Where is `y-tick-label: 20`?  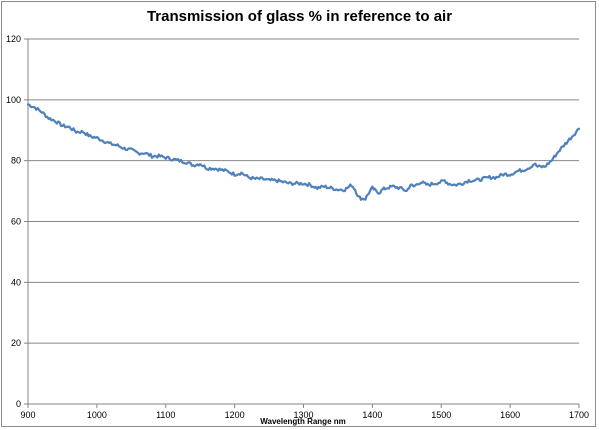
y-tick-label: 20 is located at coordinates (16, 343).